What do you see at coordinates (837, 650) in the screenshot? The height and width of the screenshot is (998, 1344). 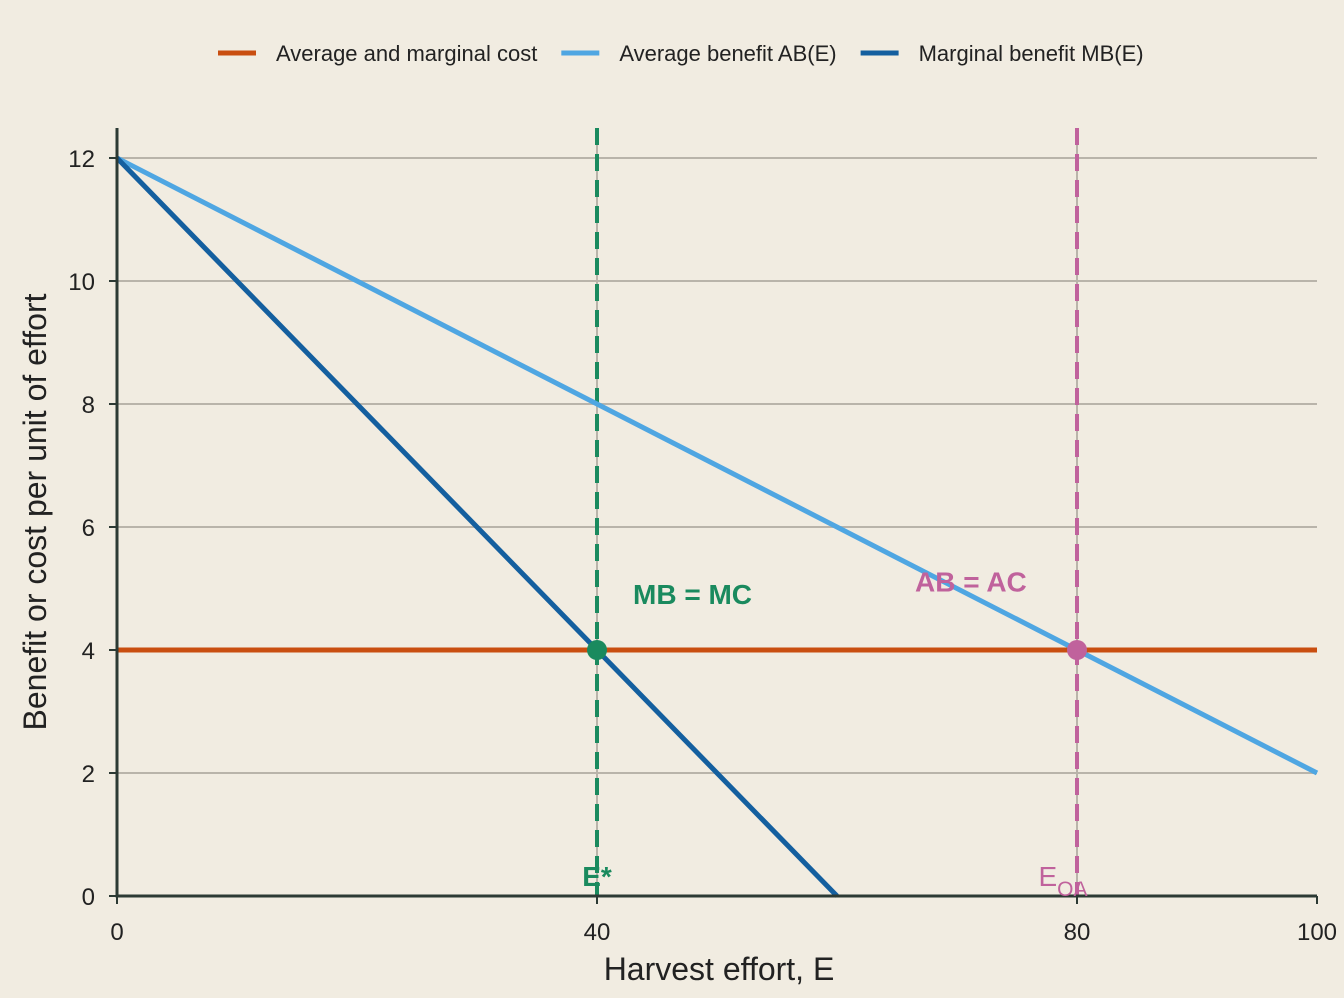 I see `points-layer` at bounding box center [837, 650].